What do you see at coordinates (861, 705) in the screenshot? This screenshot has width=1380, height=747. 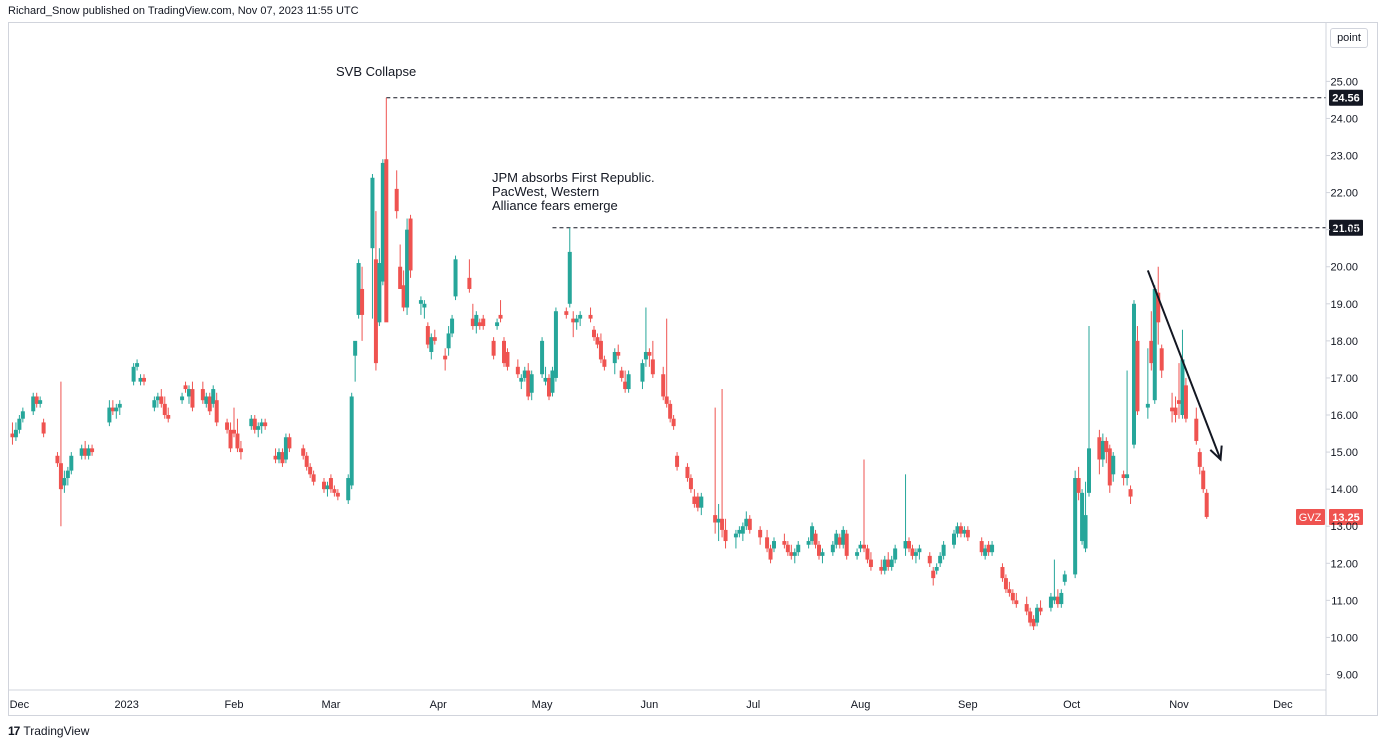 I see `time-tick-label: Aug` at bounding box center [861, 705].